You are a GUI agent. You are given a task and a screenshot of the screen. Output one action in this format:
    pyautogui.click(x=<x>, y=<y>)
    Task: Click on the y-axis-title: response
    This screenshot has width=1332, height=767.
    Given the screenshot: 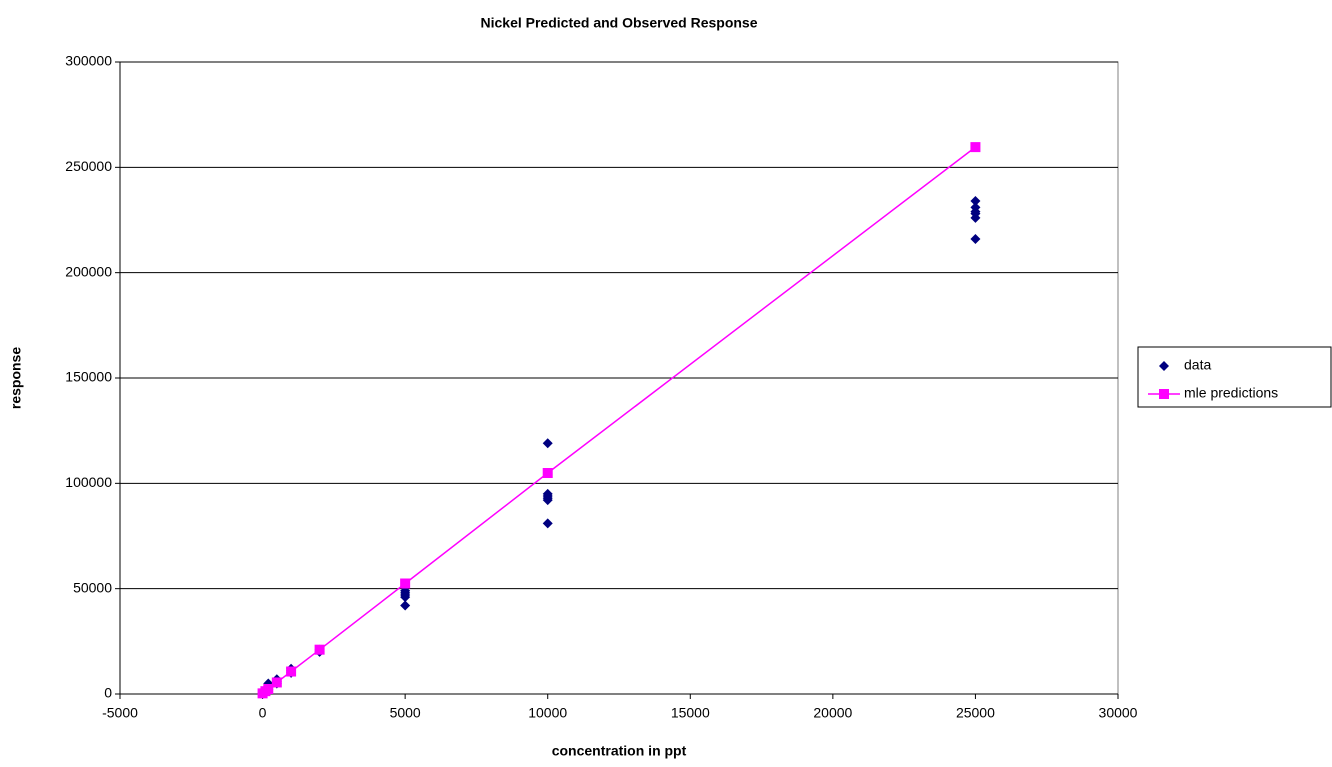 What is the action you would take?
    pyautogui.click(x=16, y=378)
    